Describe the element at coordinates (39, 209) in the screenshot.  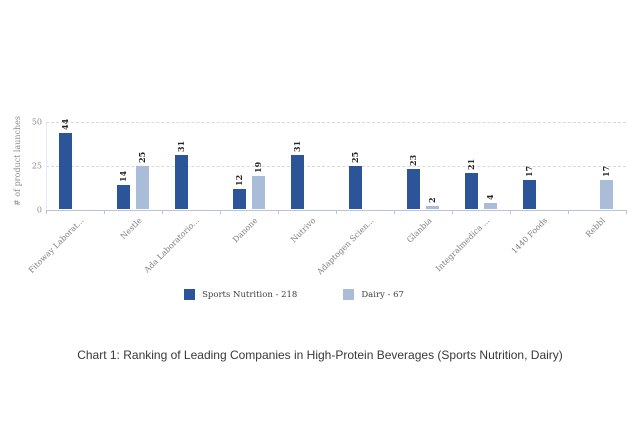
I see `y-tick-label: 0` at that location.